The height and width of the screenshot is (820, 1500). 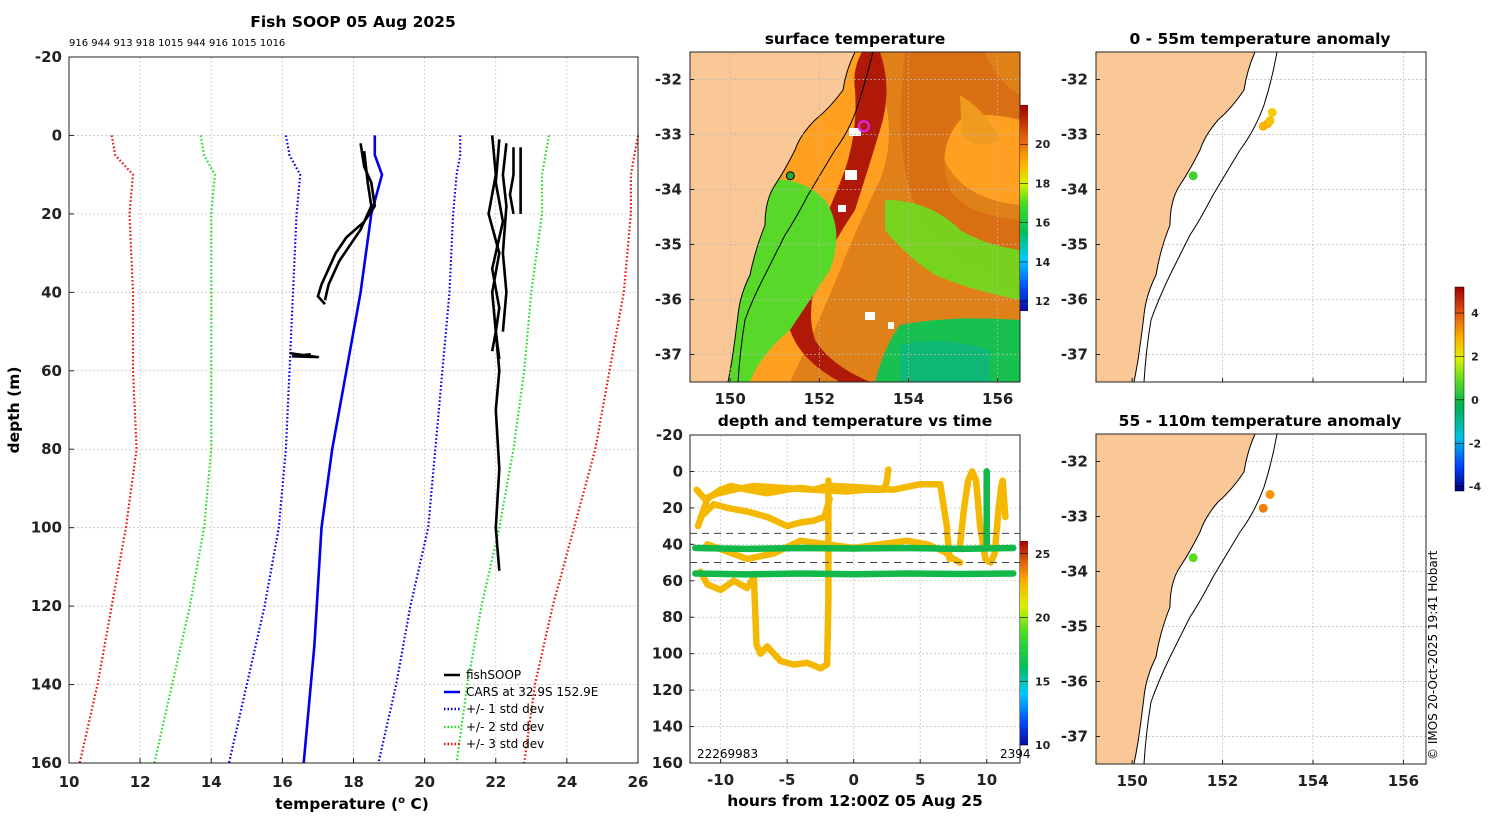 What do you see at coordinates (787, 780) in the screenshot?
I see `td-xtick-label: -5` at bounding box center [787, 780].